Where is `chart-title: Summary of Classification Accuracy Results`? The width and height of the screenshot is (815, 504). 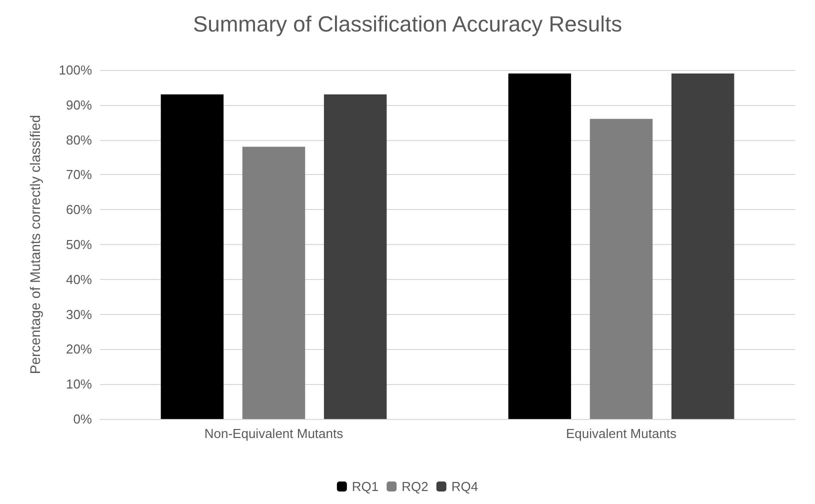
chart-title: Summary of Classification Accuracy Results is located at coordinates (407, 24).